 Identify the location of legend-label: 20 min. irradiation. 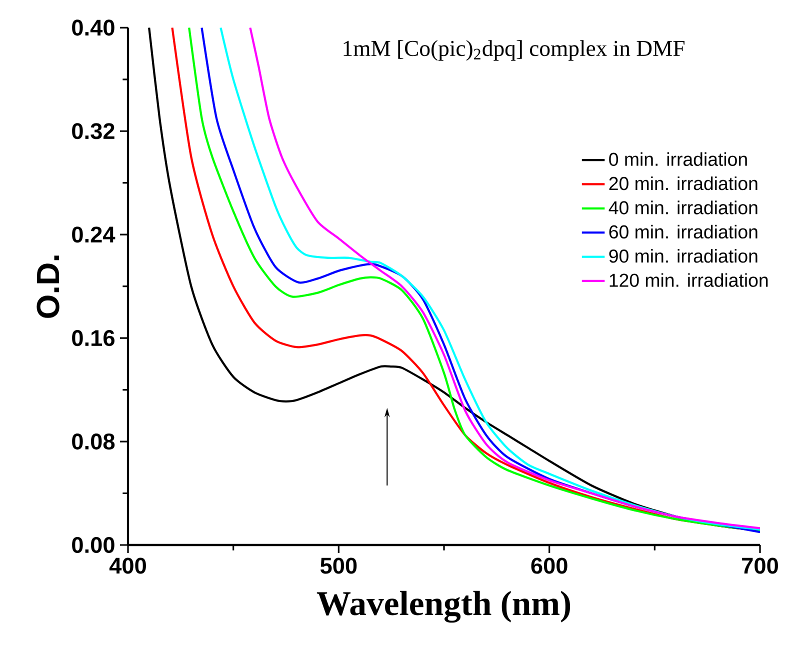
(683, 183).